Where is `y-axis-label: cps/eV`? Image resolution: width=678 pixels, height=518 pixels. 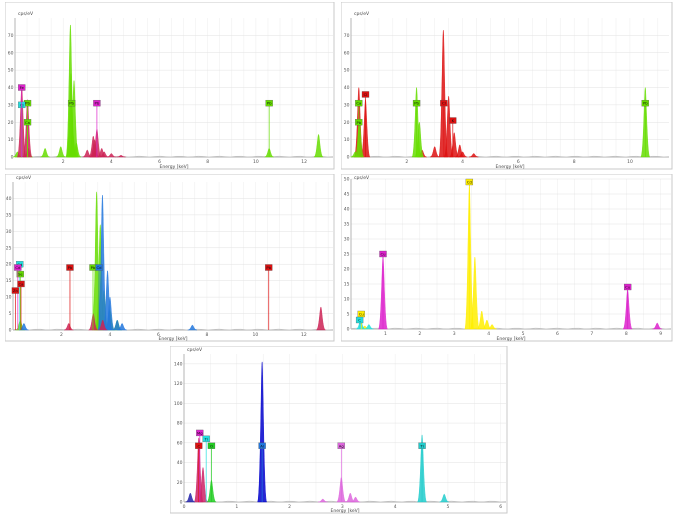
y-axis-label: cps/eV is located at coordinates (26, 14).